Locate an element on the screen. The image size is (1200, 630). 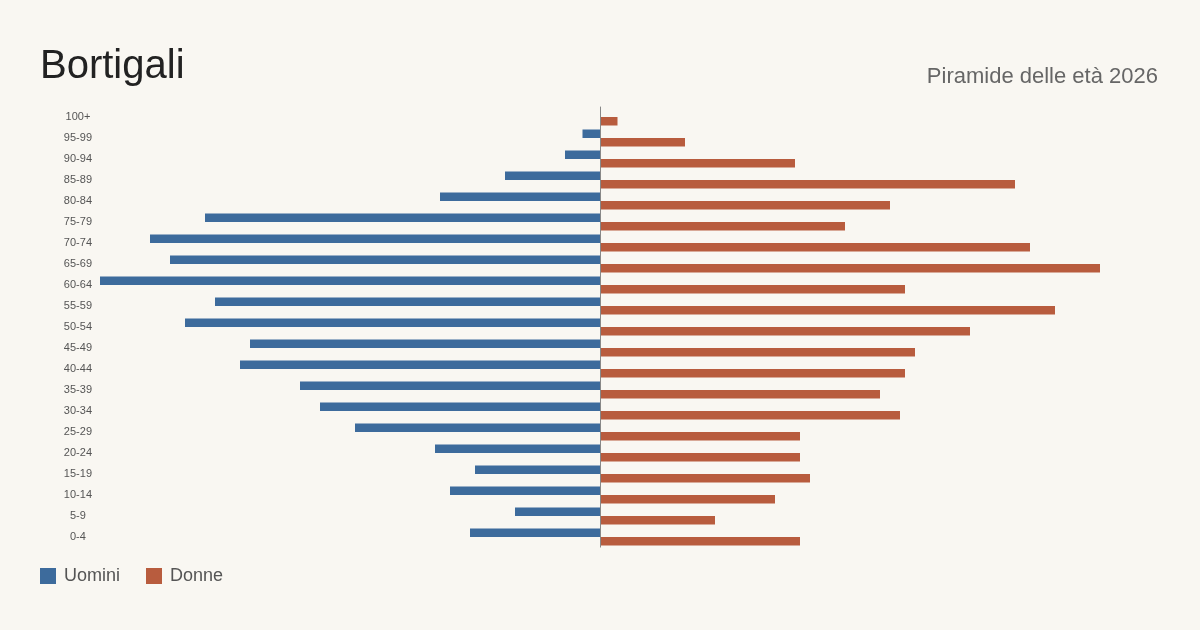
legend-label: Uomini is located at coordinates (92, 575).